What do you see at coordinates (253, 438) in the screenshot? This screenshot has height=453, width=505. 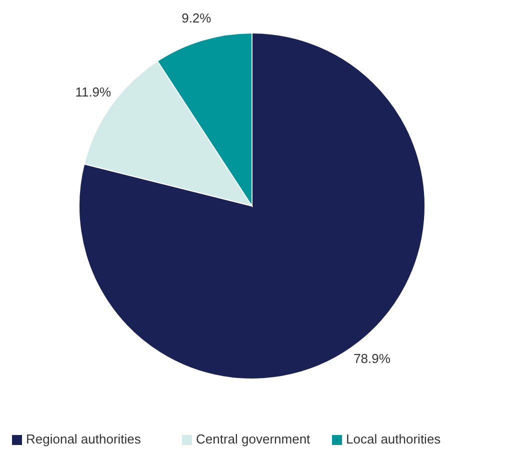 I see `legend-label: Central government` at bounding box center [253, 438].